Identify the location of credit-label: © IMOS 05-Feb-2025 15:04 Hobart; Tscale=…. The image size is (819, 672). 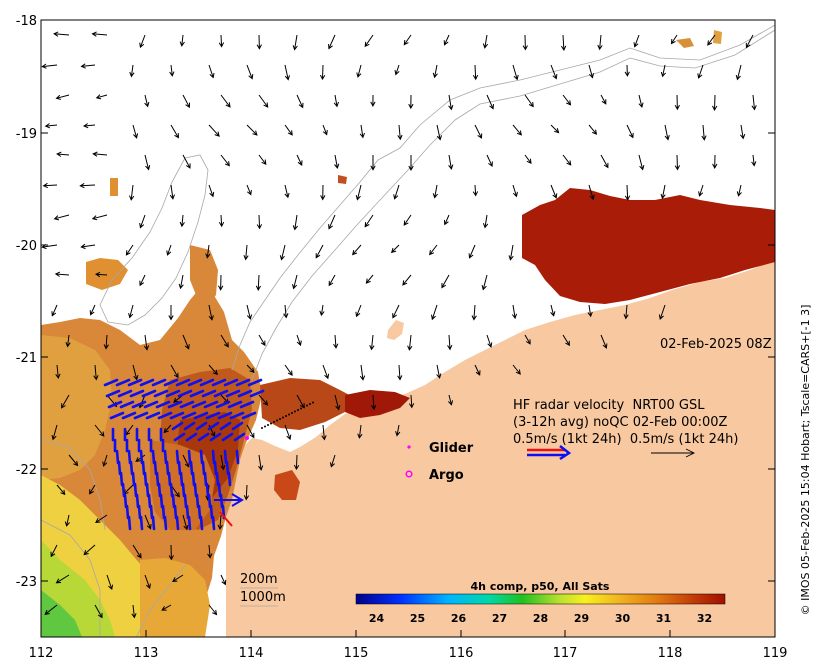
(805, 460).